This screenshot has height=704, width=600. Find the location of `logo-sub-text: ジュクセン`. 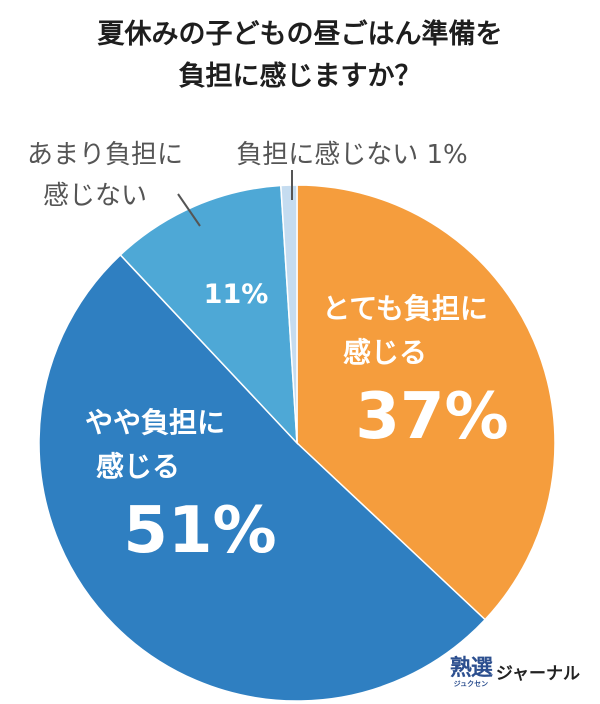

logo-sub-text: ジュクセン is located at coordinates (471, 684).